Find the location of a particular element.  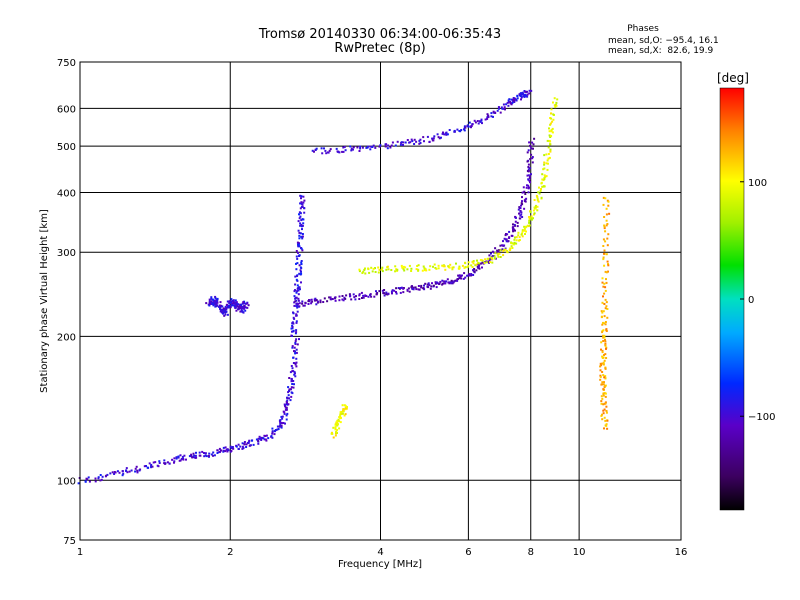

x-tick-label: 16 is located at coordinates (681, 552).